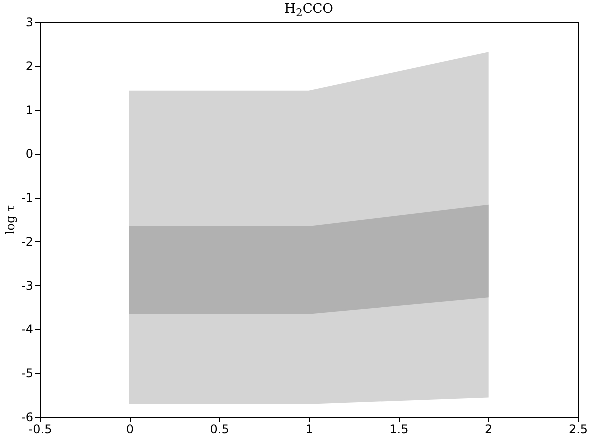 The height and width of the screenshot is (443, 592). Describe the element at coordinates (30, 110) in the screenshot. I see `y-tick-label: 1` at that location.